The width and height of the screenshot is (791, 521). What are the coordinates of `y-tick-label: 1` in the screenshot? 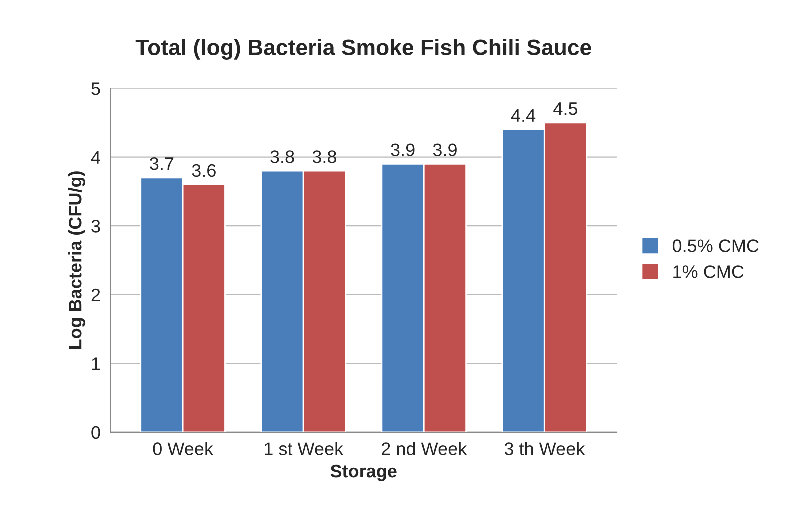 It's located at (96, 364).